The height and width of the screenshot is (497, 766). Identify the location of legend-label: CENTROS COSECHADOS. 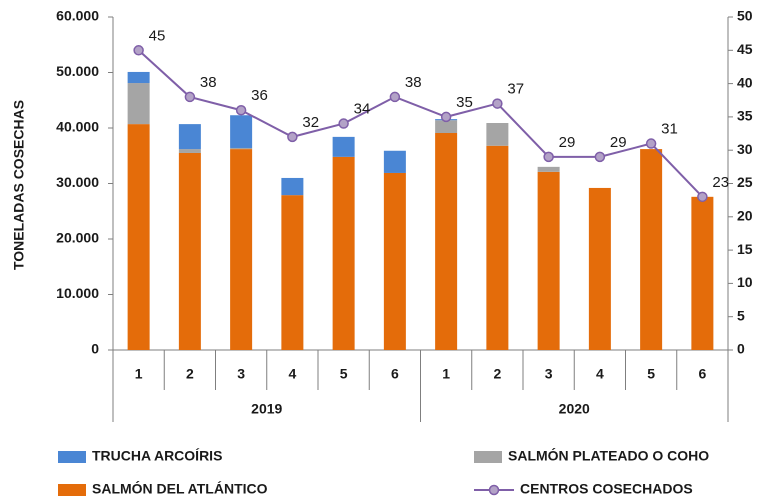
(606, 489).